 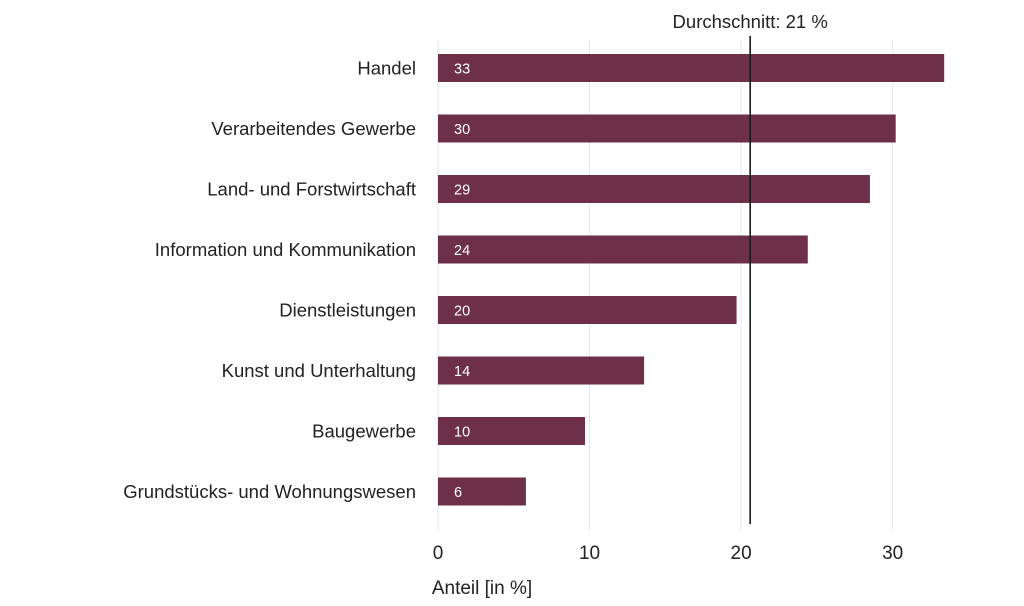 What do you see at coordinates (269, 491) in the screenshot?
I see `category-label: Grundstücks- und Wohnungswesen` at bounding box center [269, 491].